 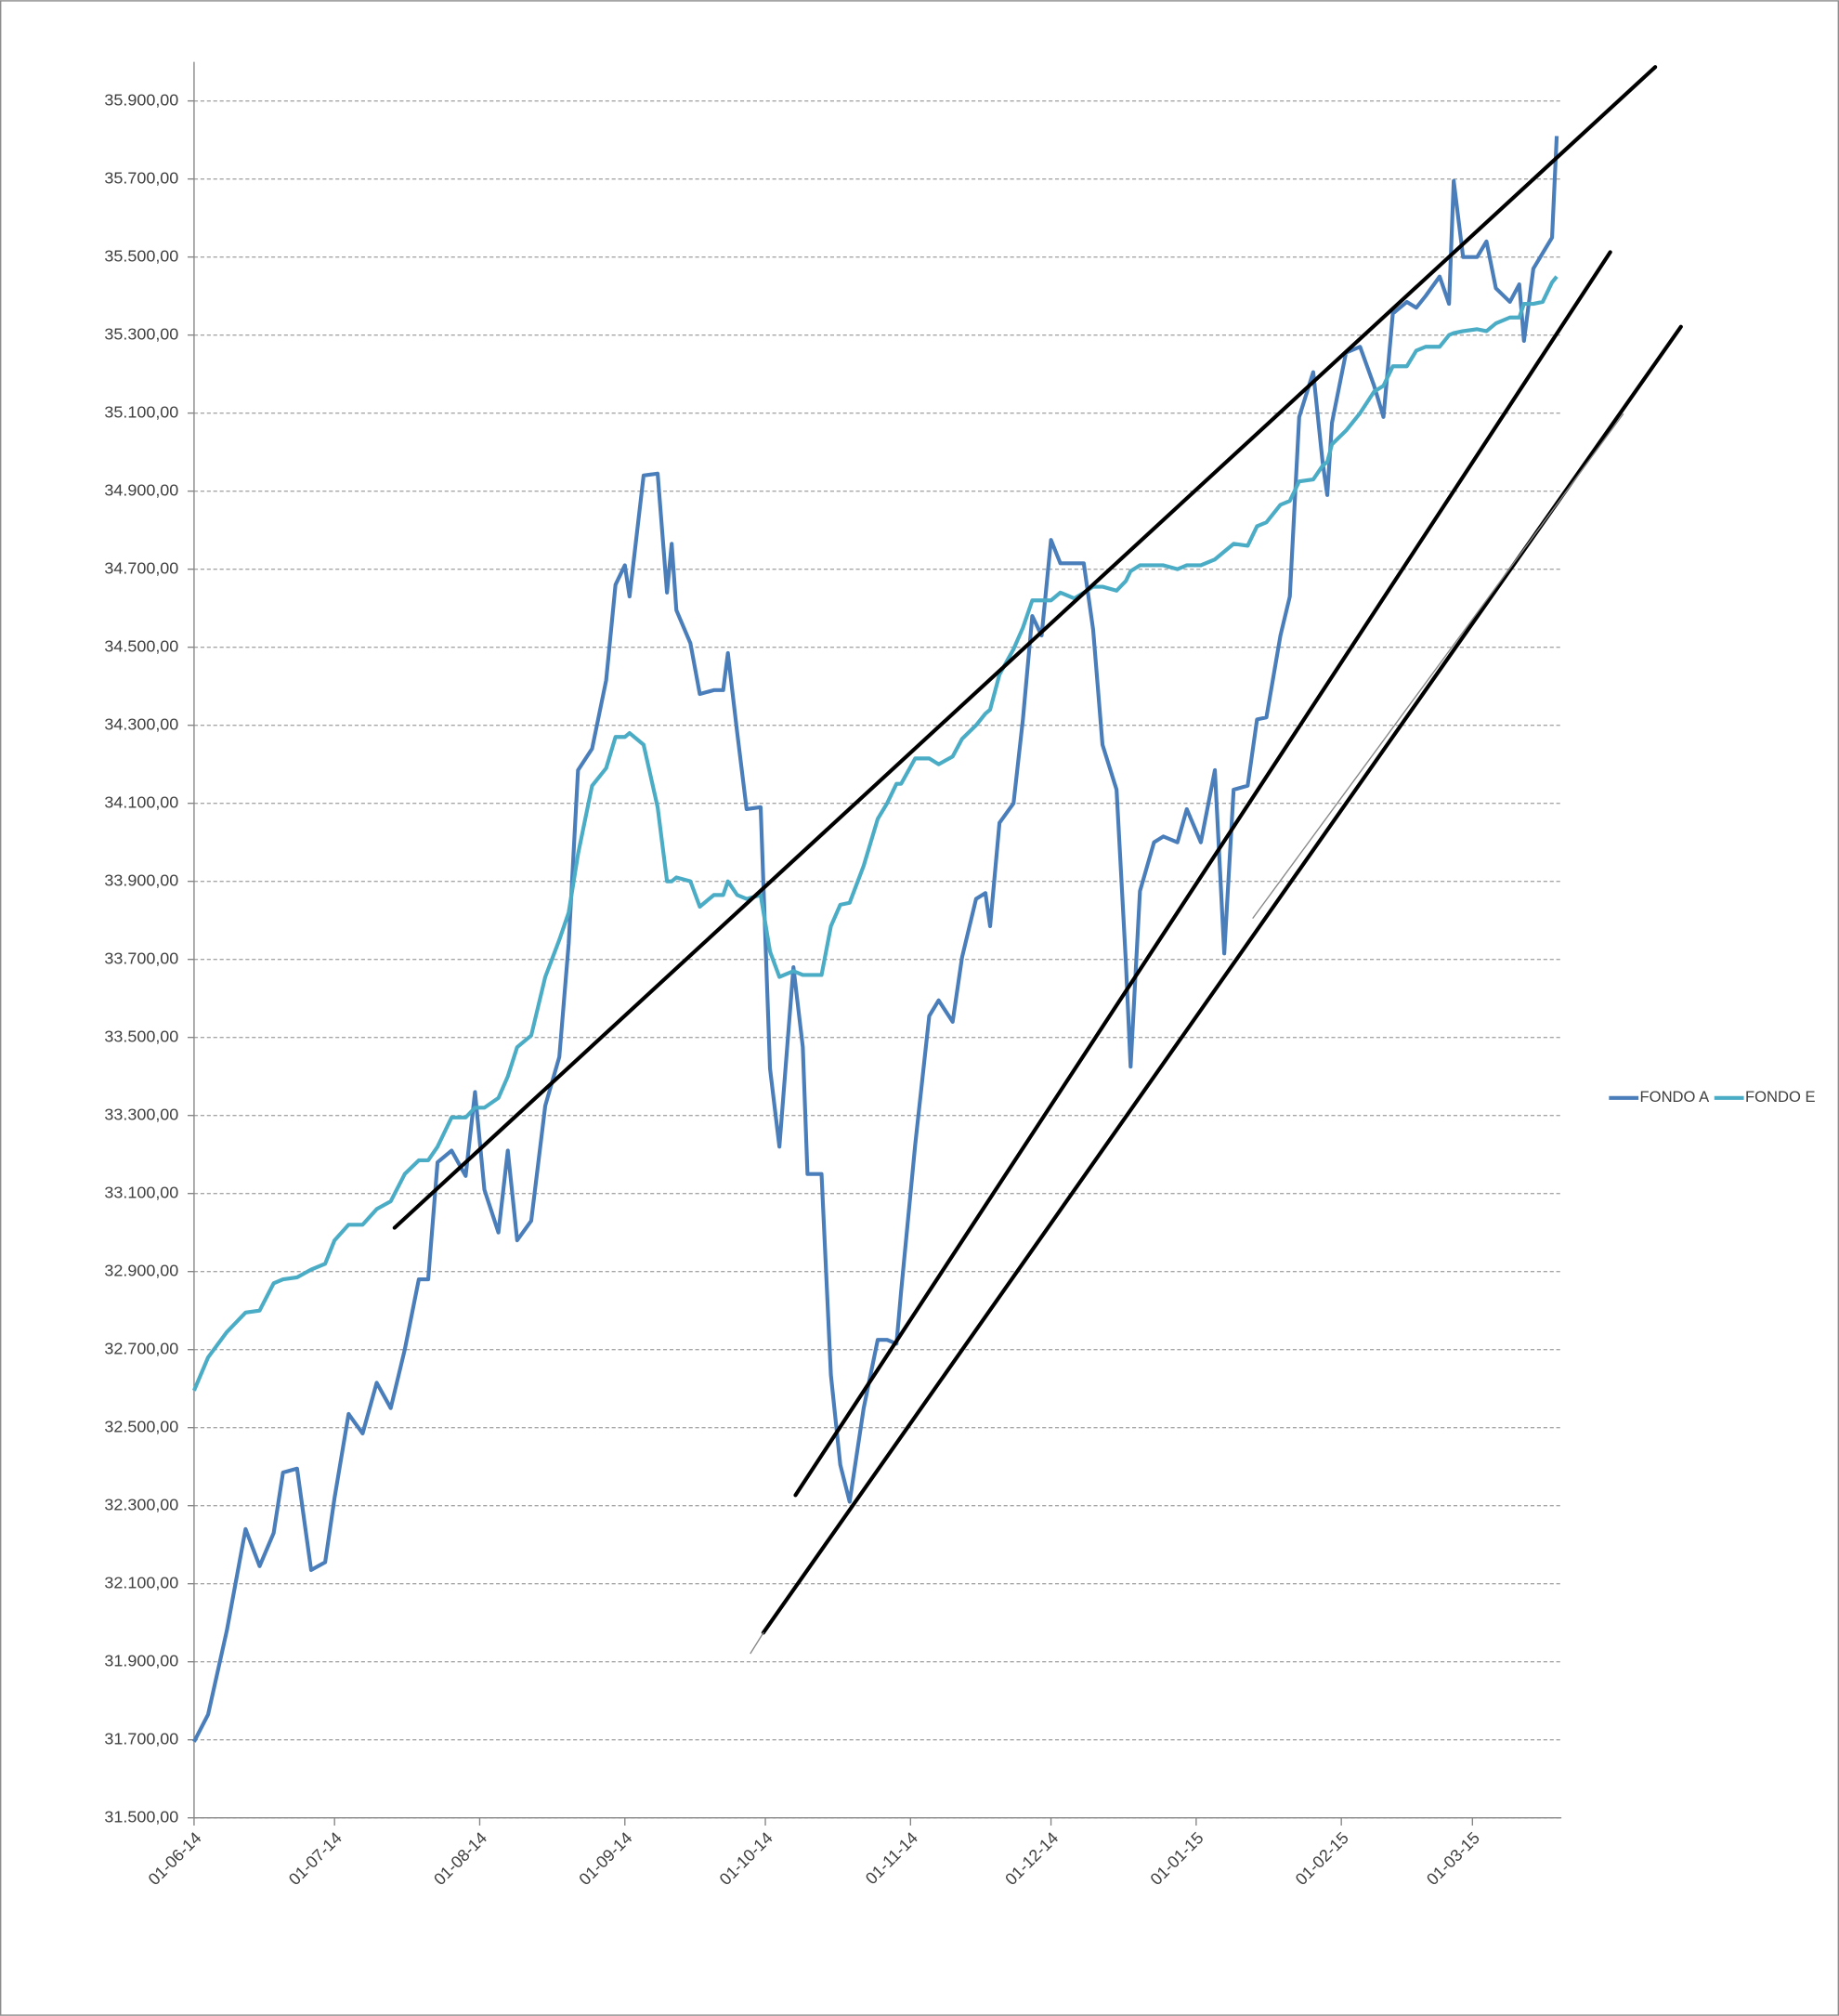 What do you see at coordinates (141, 99) in the screenshot?
I see `y-tick-label: 35.900,00` at bounding box center [141, 99].